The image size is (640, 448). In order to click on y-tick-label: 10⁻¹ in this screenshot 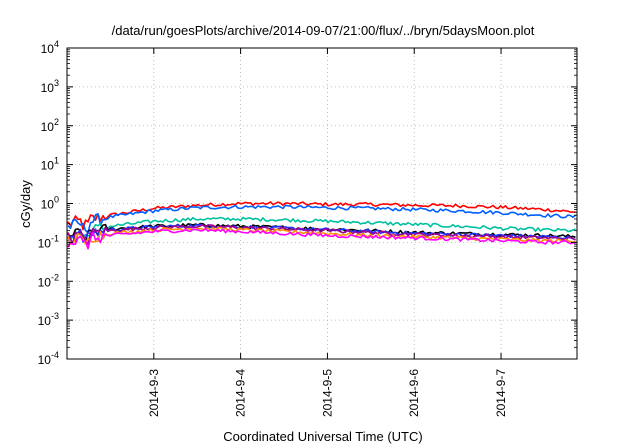, I will do `click(48, 241)`.